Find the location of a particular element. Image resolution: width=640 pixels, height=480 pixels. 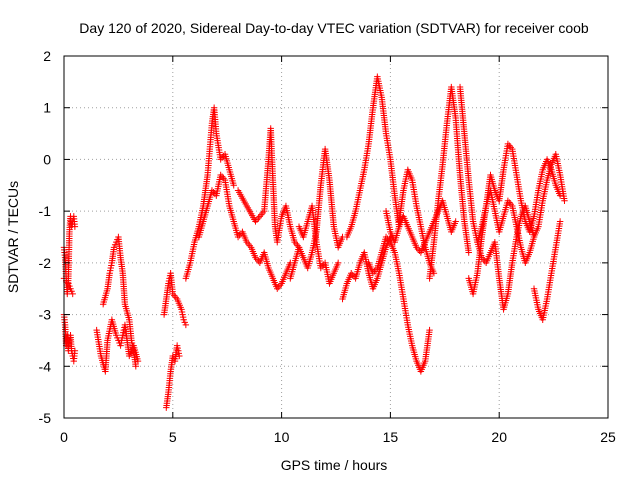

x-tick-label: 0 is located at coordinates (64, 437).